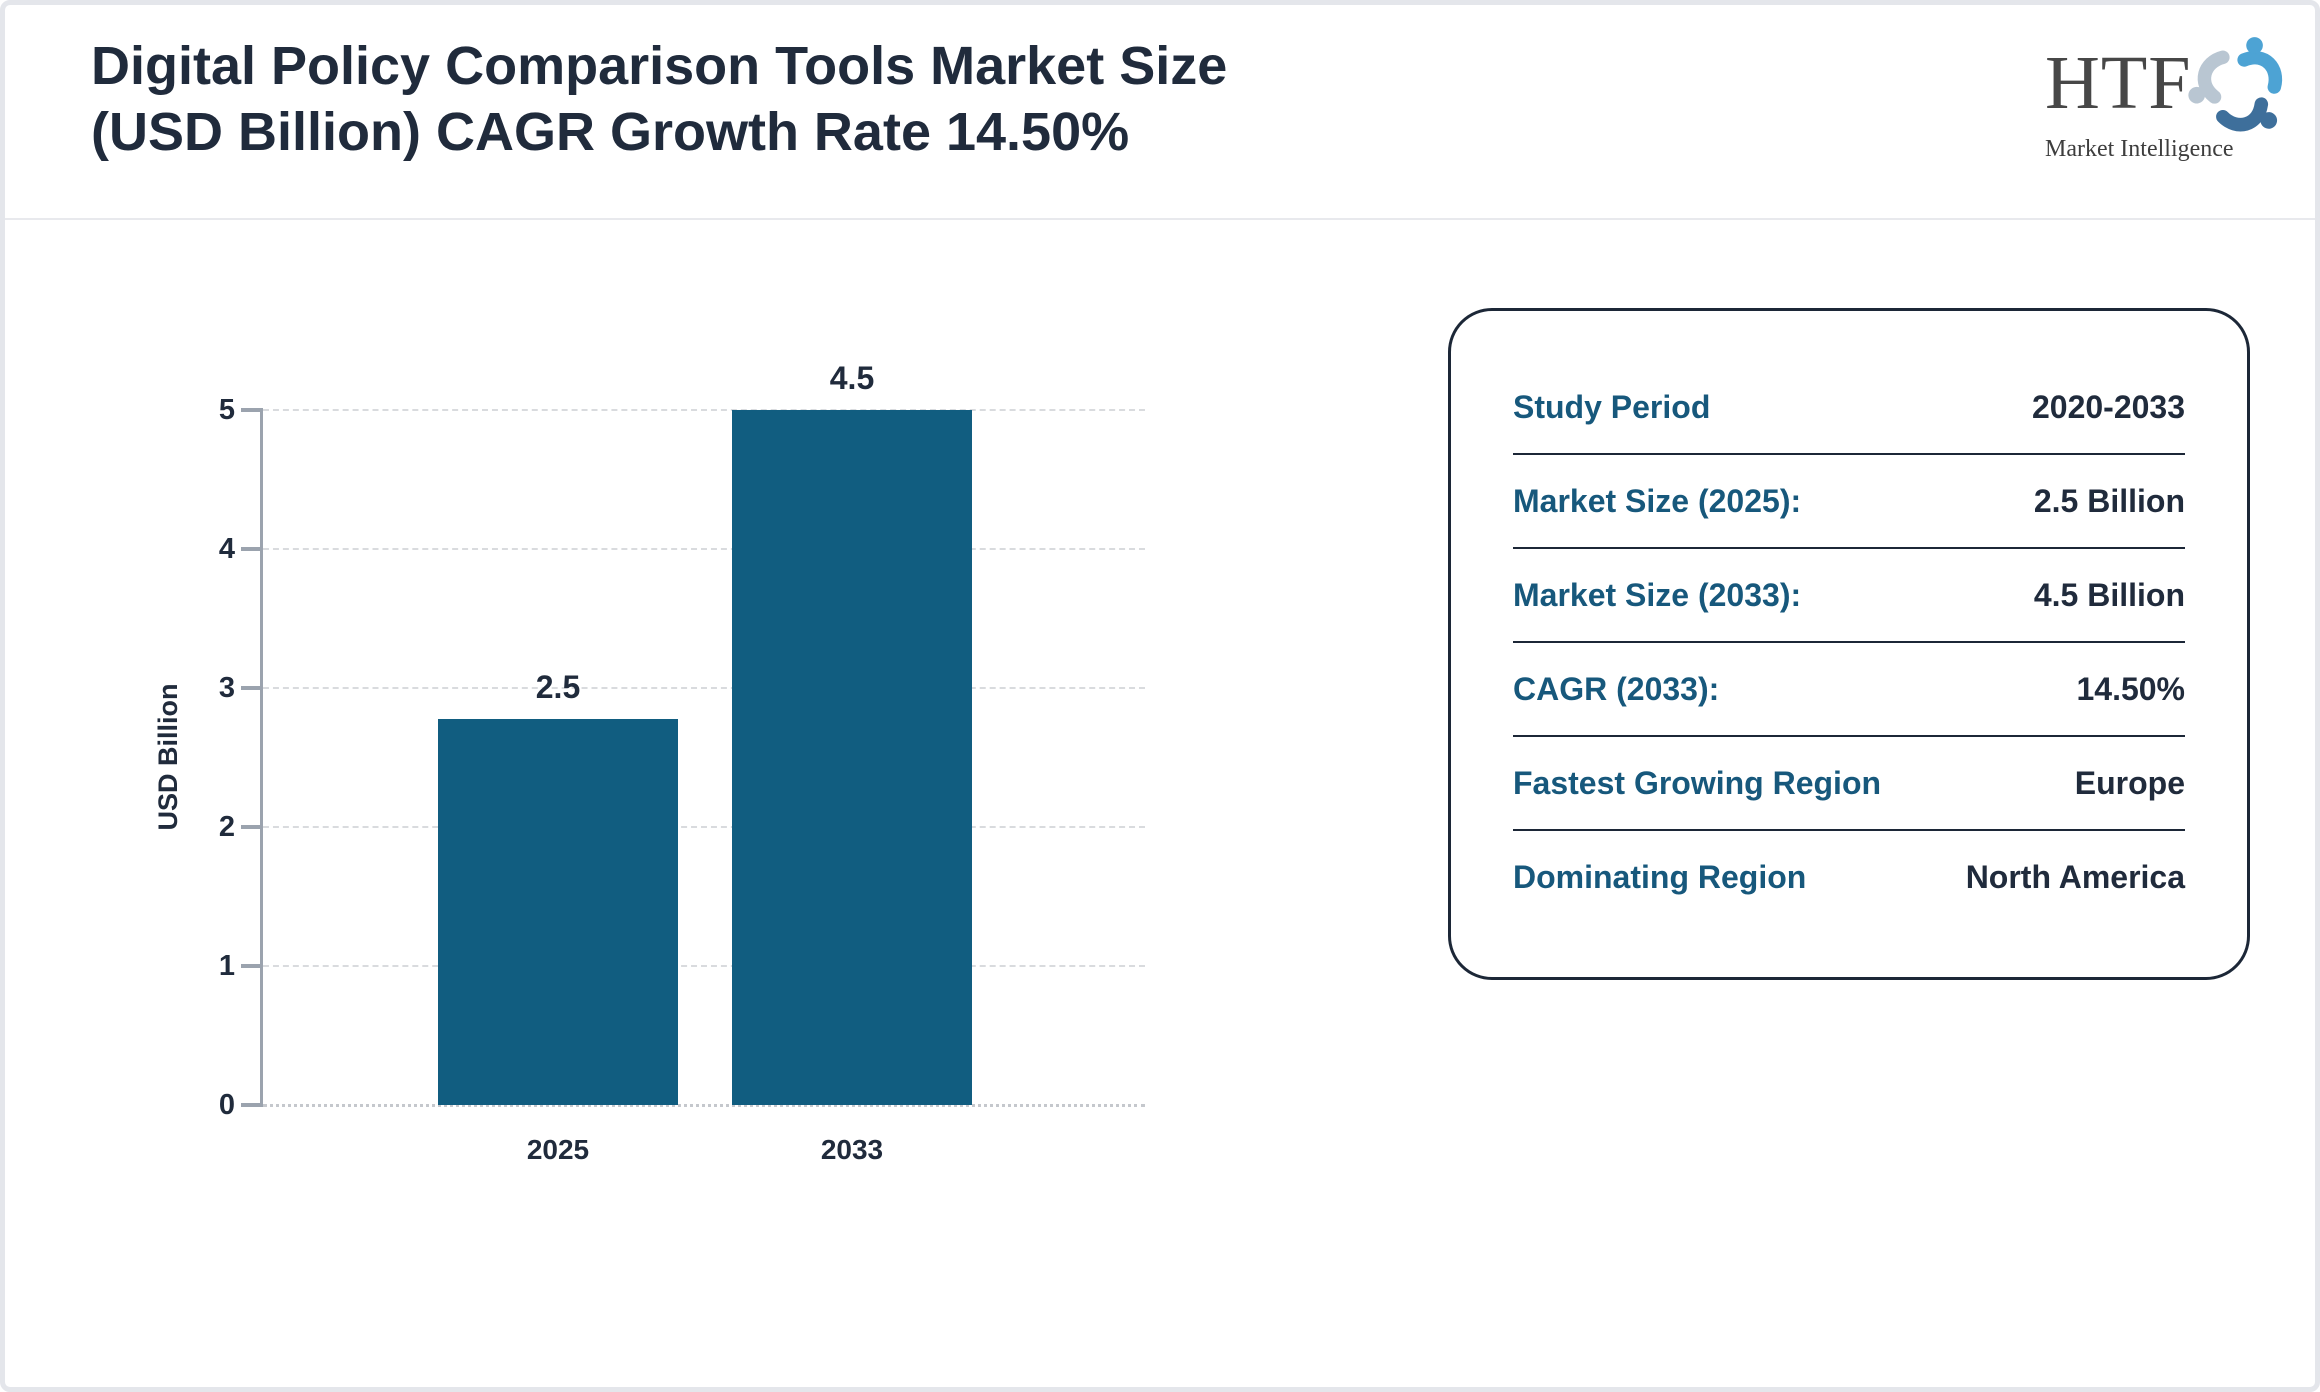 The width and height of the screenshot is (2320, 1392). What do you see at coordinates (226, 410) in the screenshot?
I see `y-tick-label-5: 5` at bounding box center [226, 410].